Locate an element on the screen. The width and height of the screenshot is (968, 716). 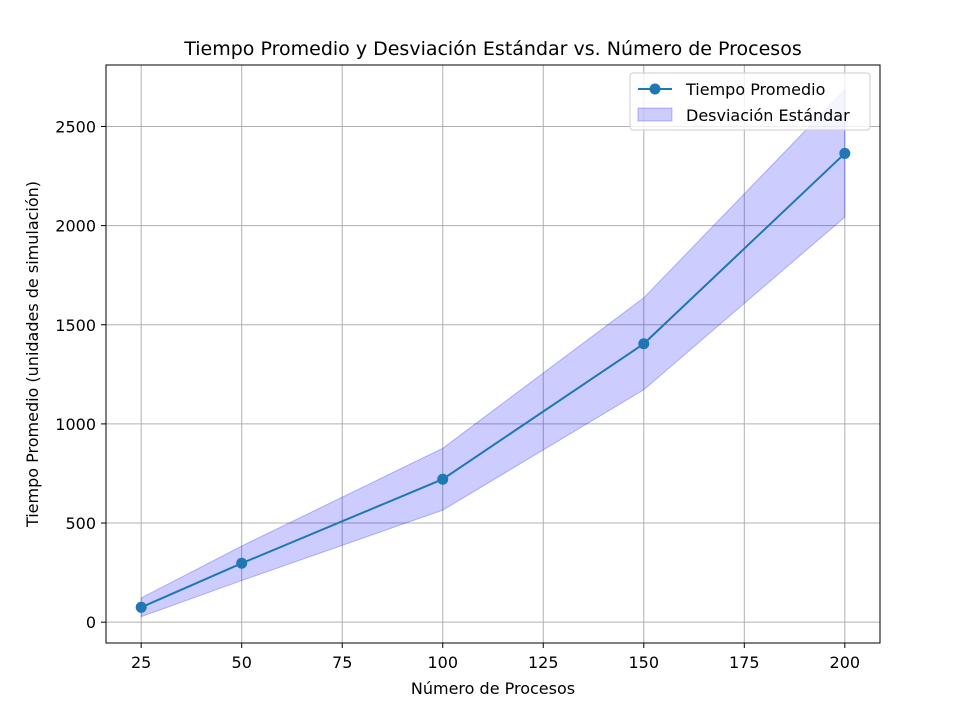
x-axis-label: Número de Procesos is located at coordinates (493, 688).